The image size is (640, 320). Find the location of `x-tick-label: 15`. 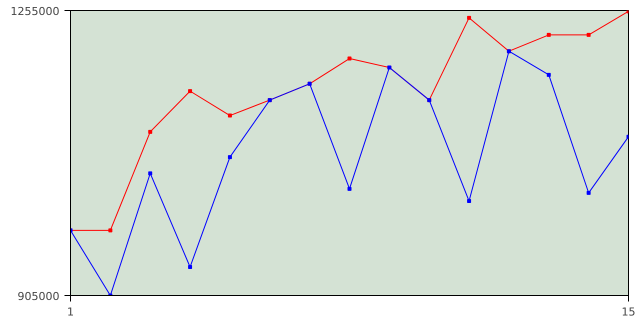

x-tick-label: 15 is located at coordinates (629, 312).